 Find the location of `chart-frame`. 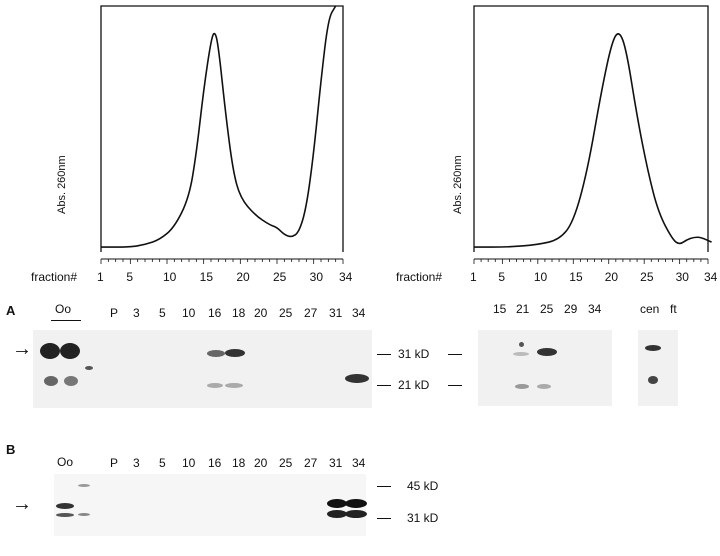

chart-frame is located at coordinates (591, 128).